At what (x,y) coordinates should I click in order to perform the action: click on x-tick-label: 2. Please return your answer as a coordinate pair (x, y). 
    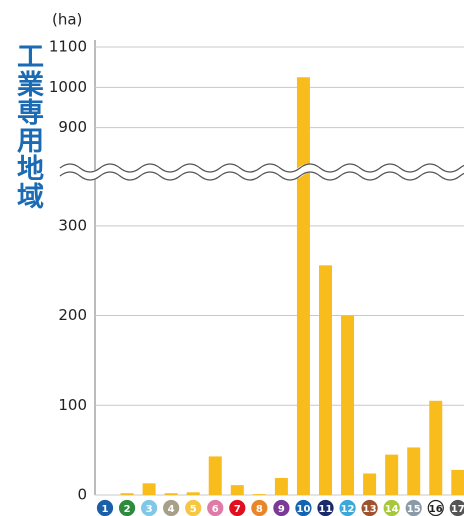
    Looking at the image, I should click on (127, 509).